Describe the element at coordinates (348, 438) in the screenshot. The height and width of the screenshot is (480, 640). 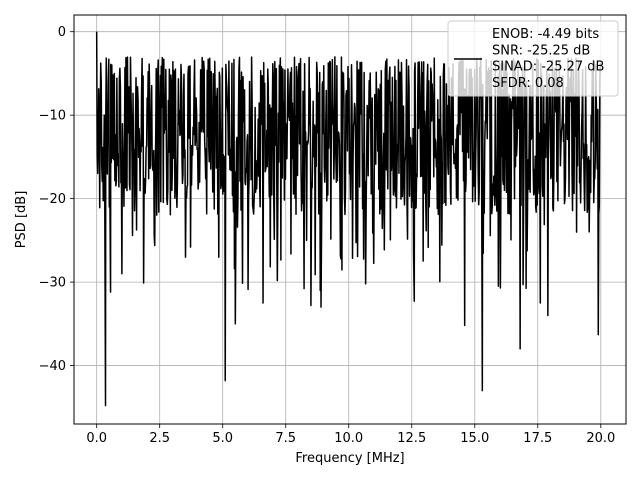
I see `x-tick-label: 10.0` at that location.